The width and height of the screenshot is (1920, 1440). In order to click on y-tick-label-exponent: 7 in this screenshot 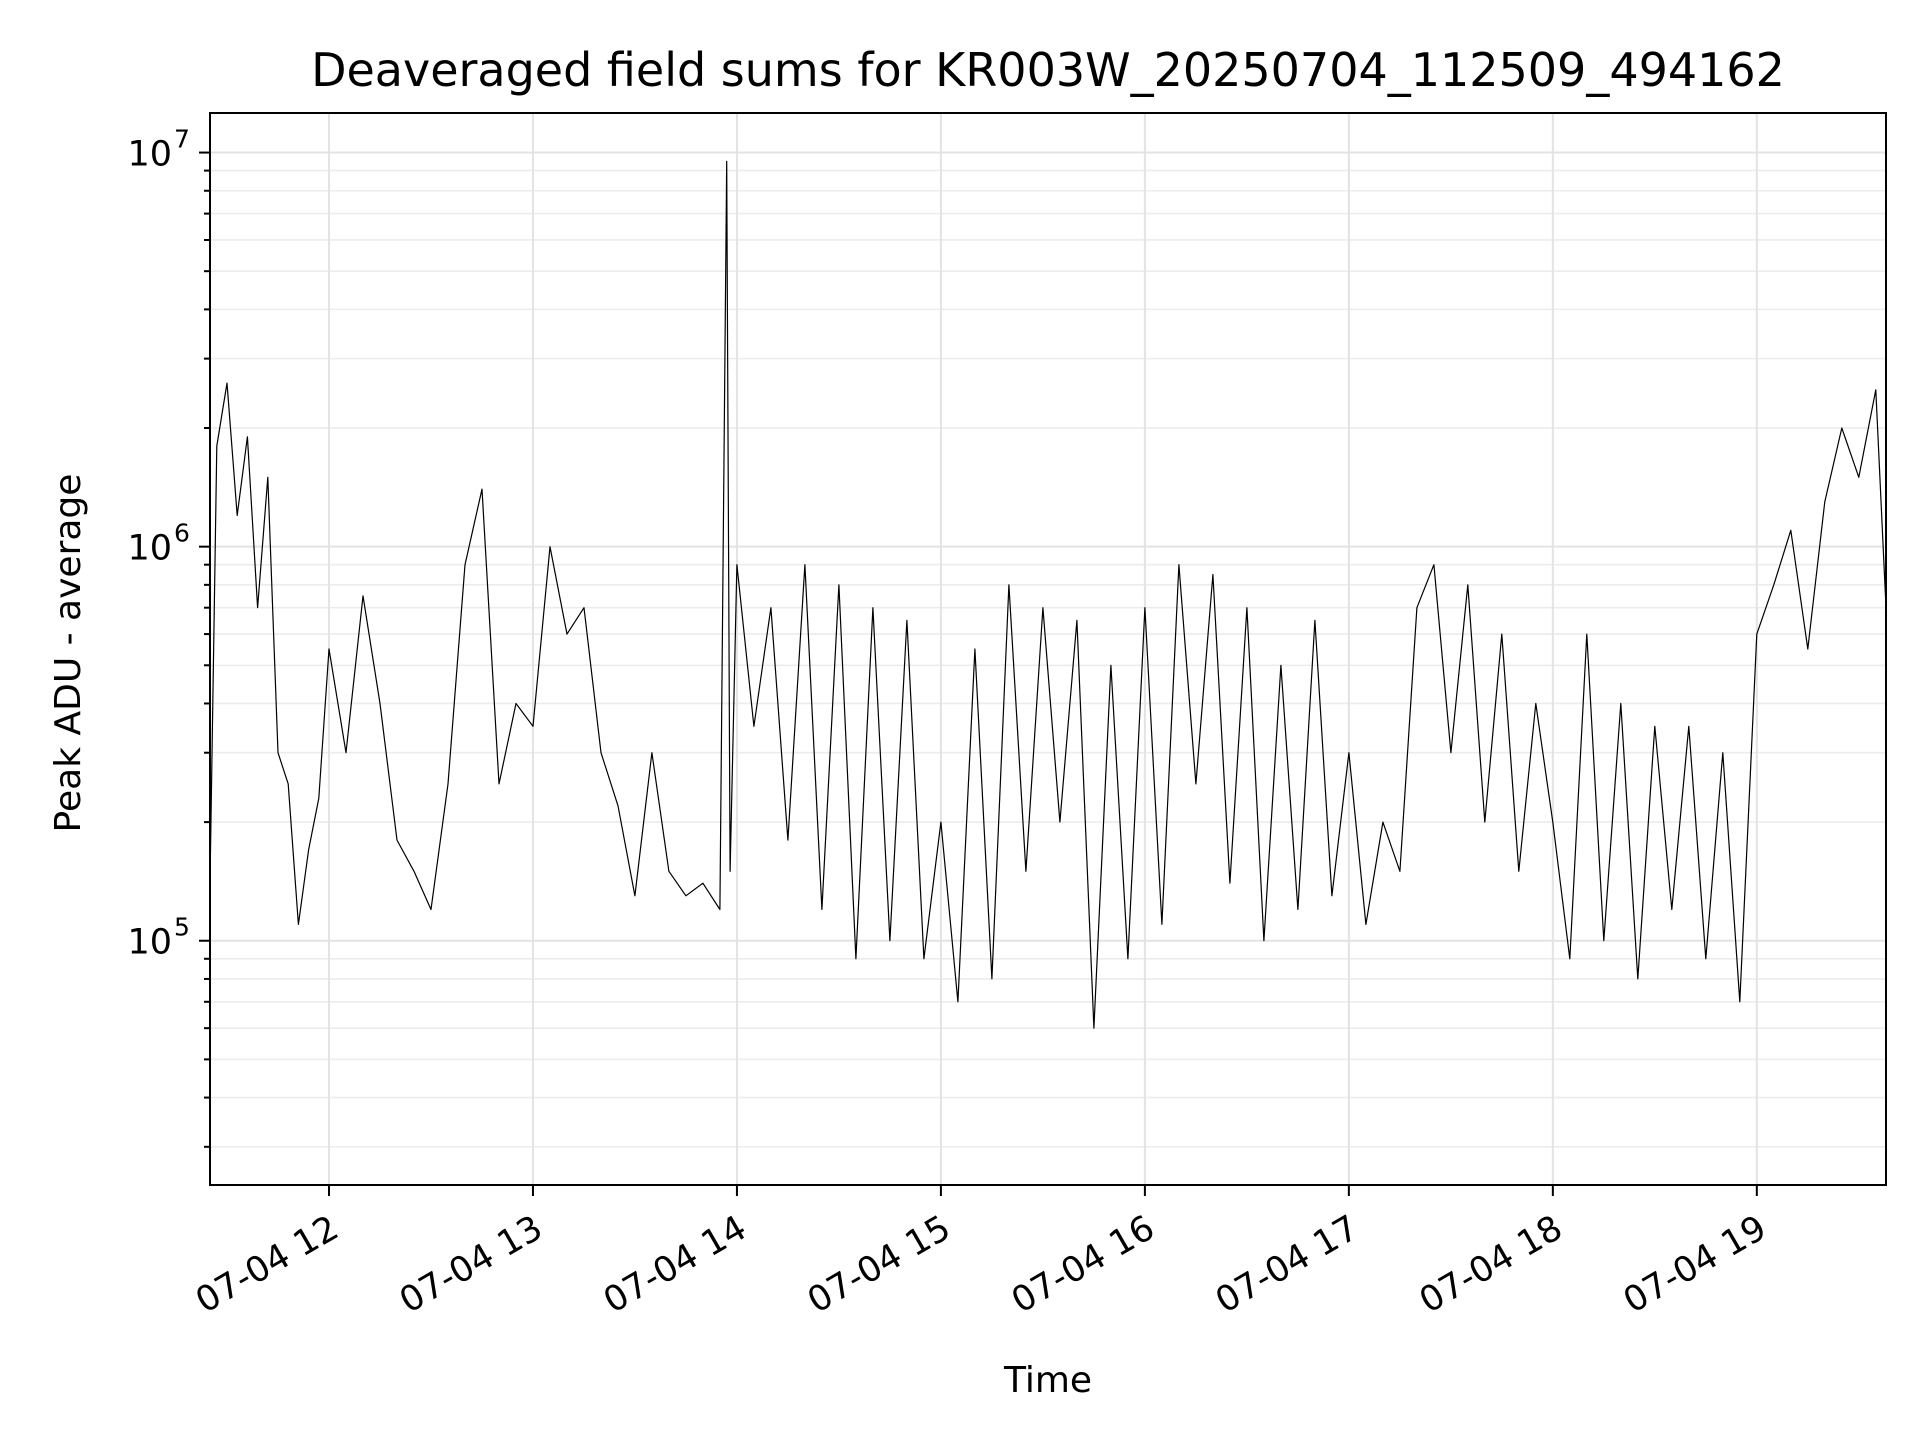, I will do `click(182, 139)`.